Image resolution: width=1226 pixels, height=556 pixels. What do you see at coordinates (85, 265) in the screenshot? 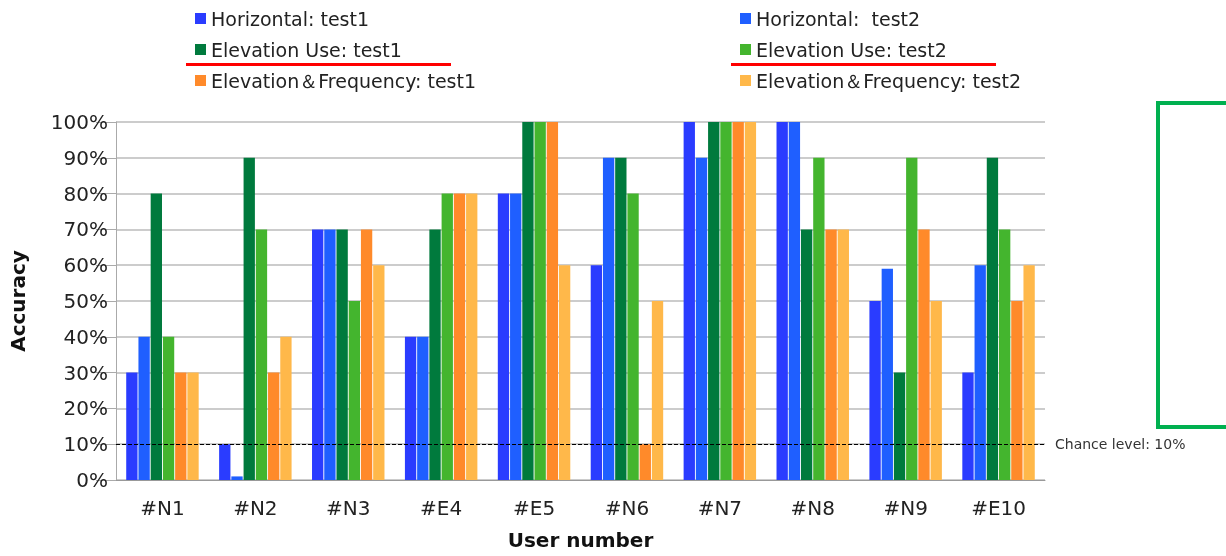
I see `y-tick-label: 60%` at bounding box center [85, 265].